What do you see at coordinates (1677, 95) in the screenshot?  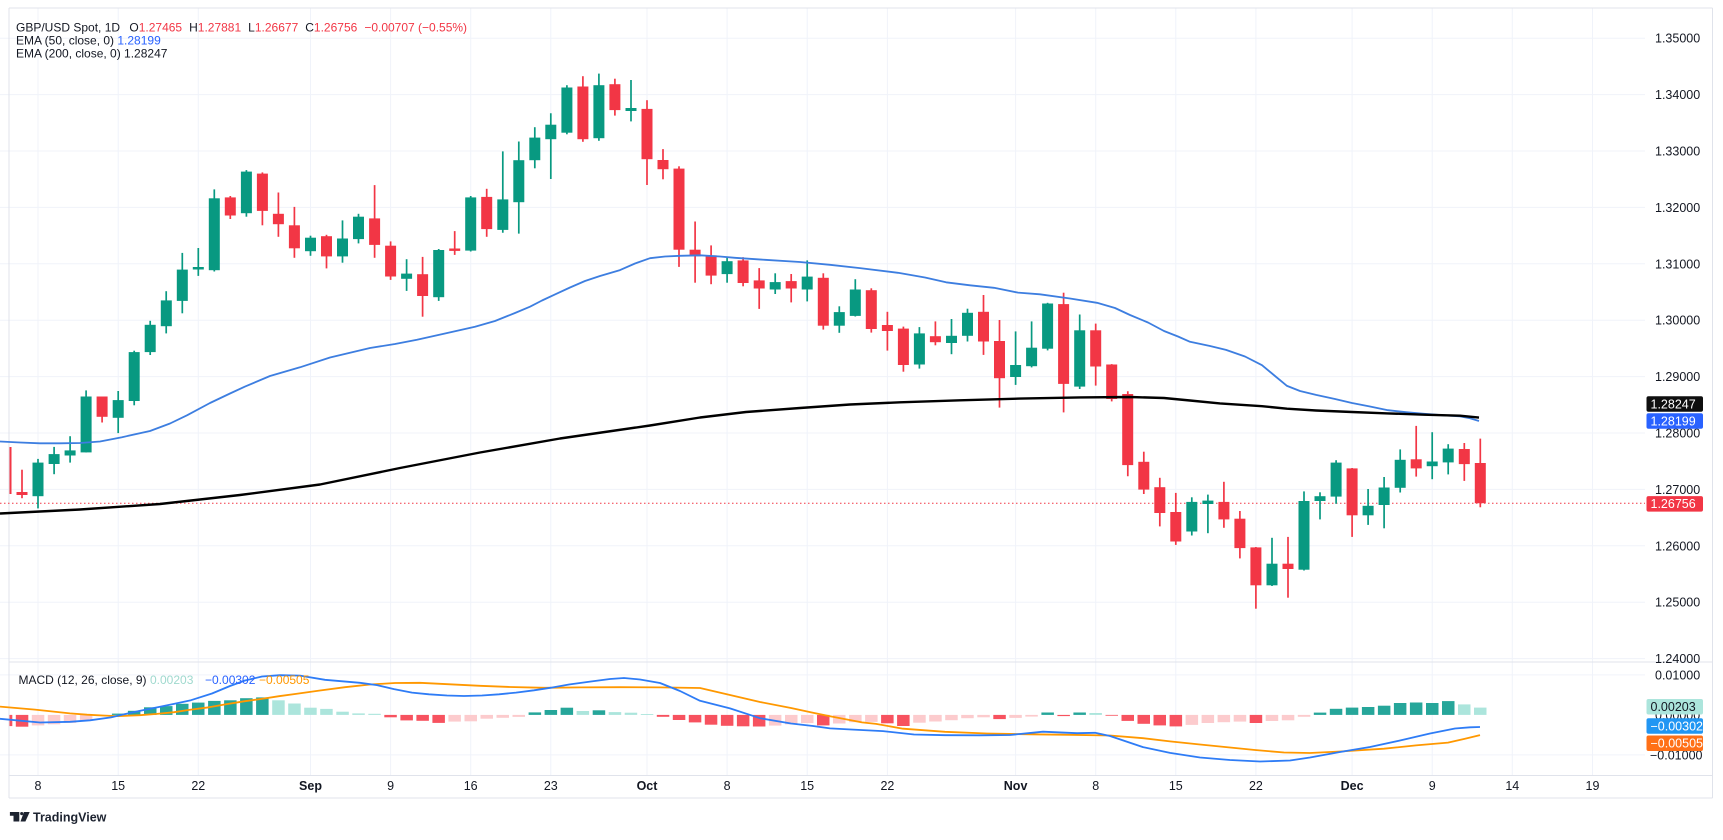 I see `svg-text: 1.34000` at bounding box center [1677, 95].